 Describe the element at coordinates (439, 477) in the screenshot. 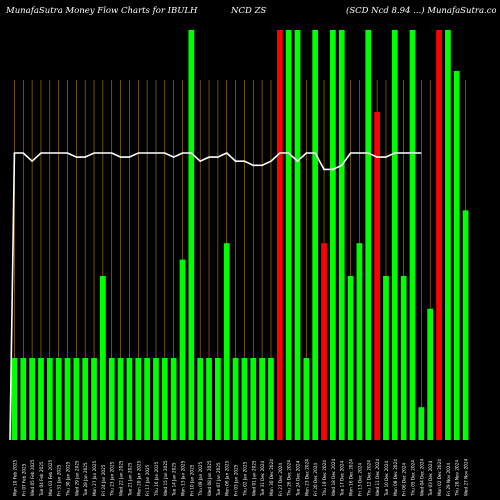

I see `x-tick-label: Mon 02 Dec 2024` at that location.